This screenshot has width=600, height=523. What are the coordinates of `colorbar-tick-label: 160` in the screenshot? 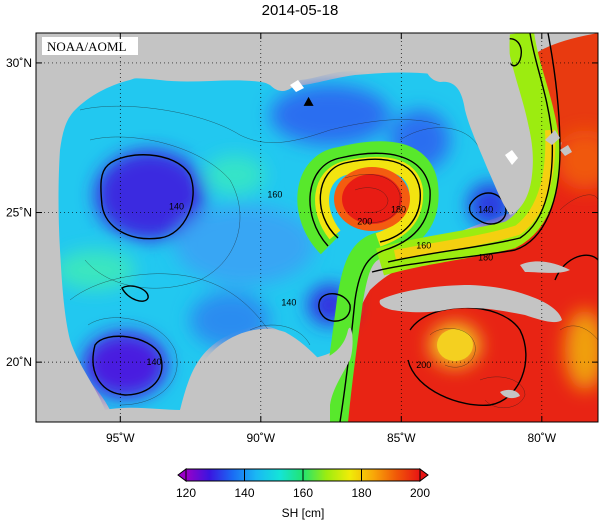 It's located at (303, 493).